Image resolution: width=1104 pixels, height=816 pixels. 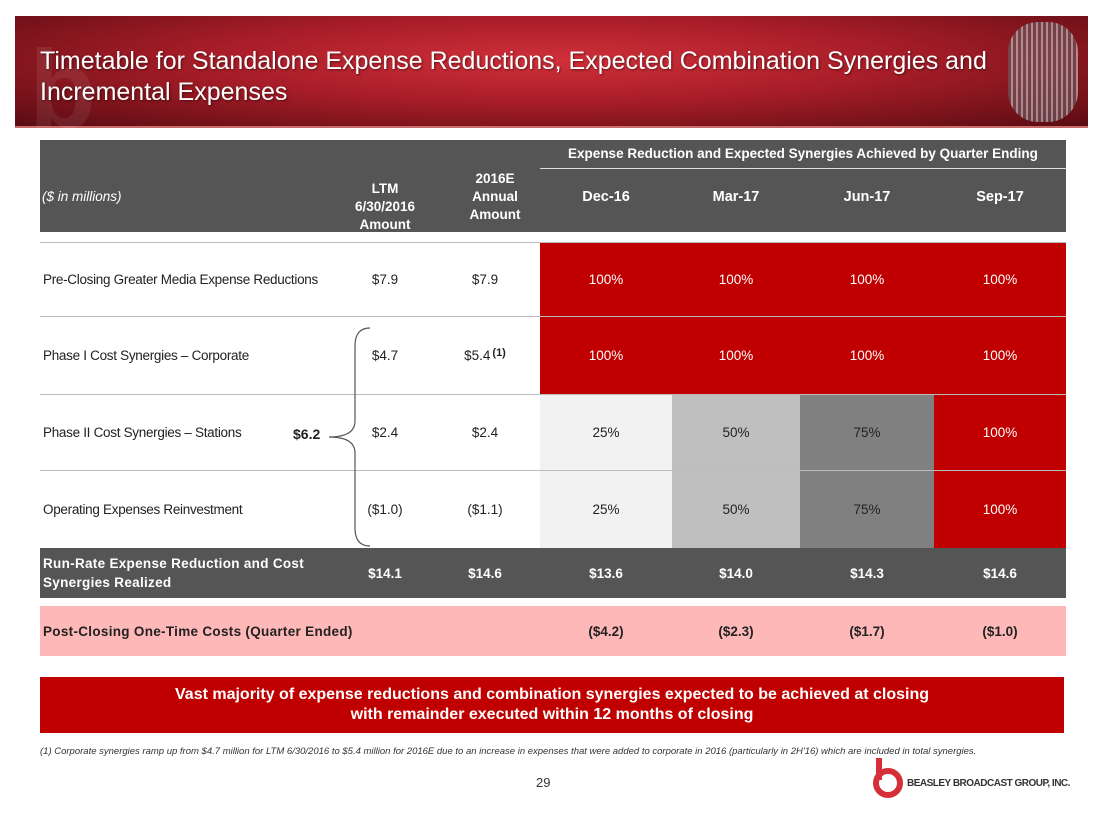 What do you see at coordinates (867, 631) in the screenshot?
I see `quarter-value: ($1.7)` at bounding box center [867, 631].